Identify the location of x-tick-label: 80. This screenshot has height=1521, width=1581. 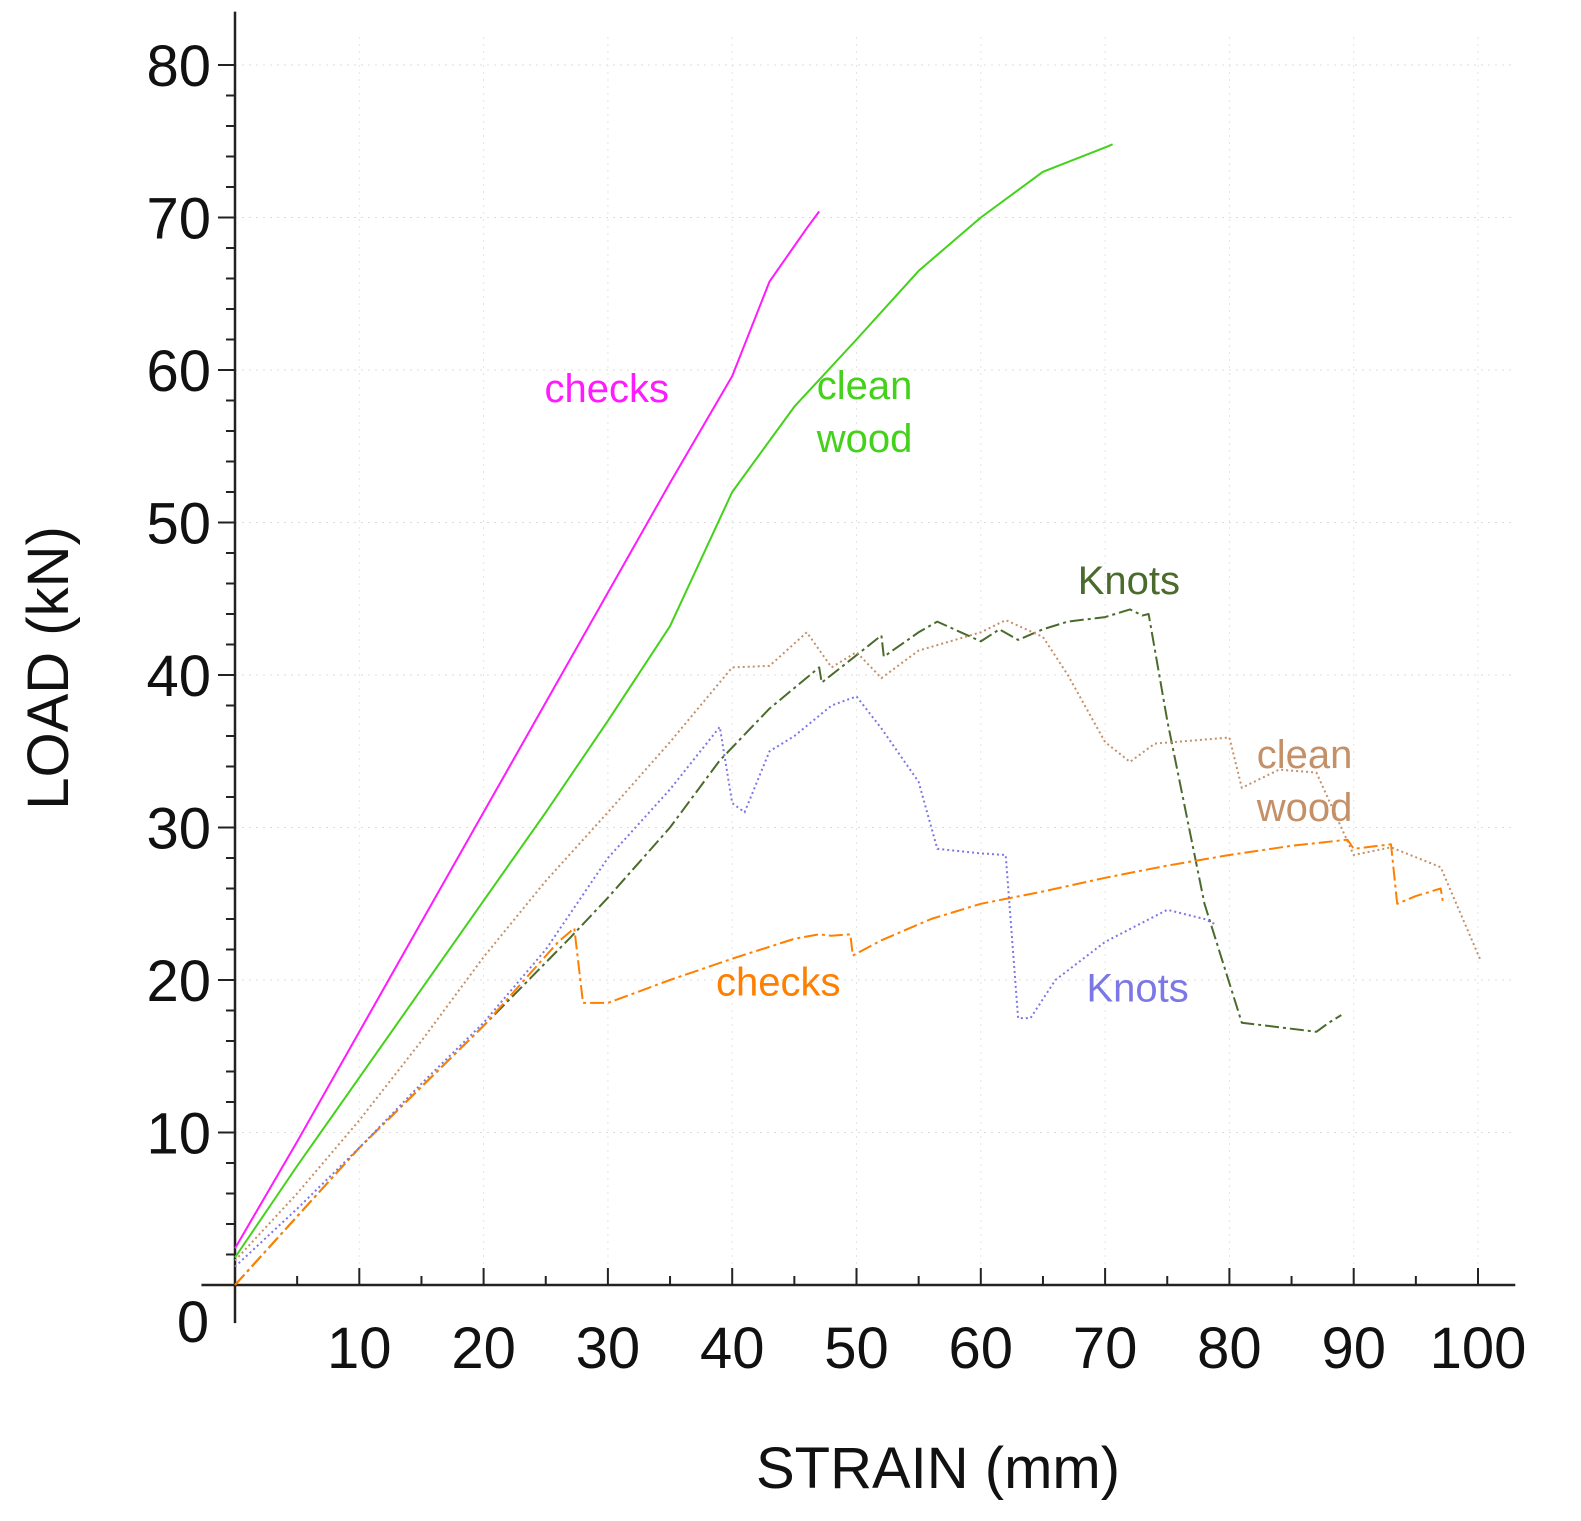
(1229, 1348).